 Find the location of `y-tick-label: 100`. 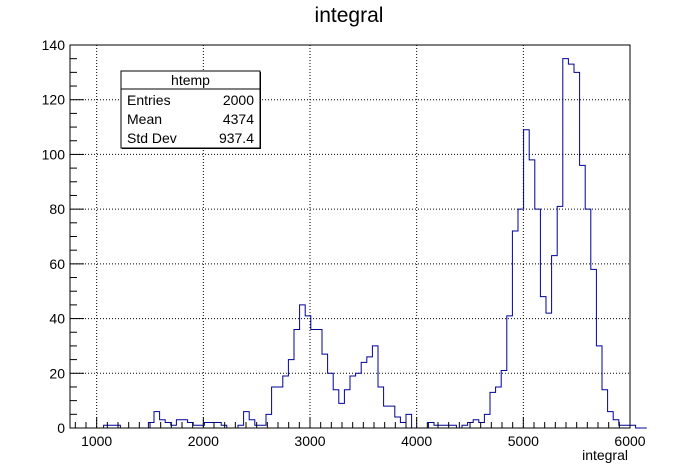

y-tick-label: 100 is located at coordinates (54, 154).